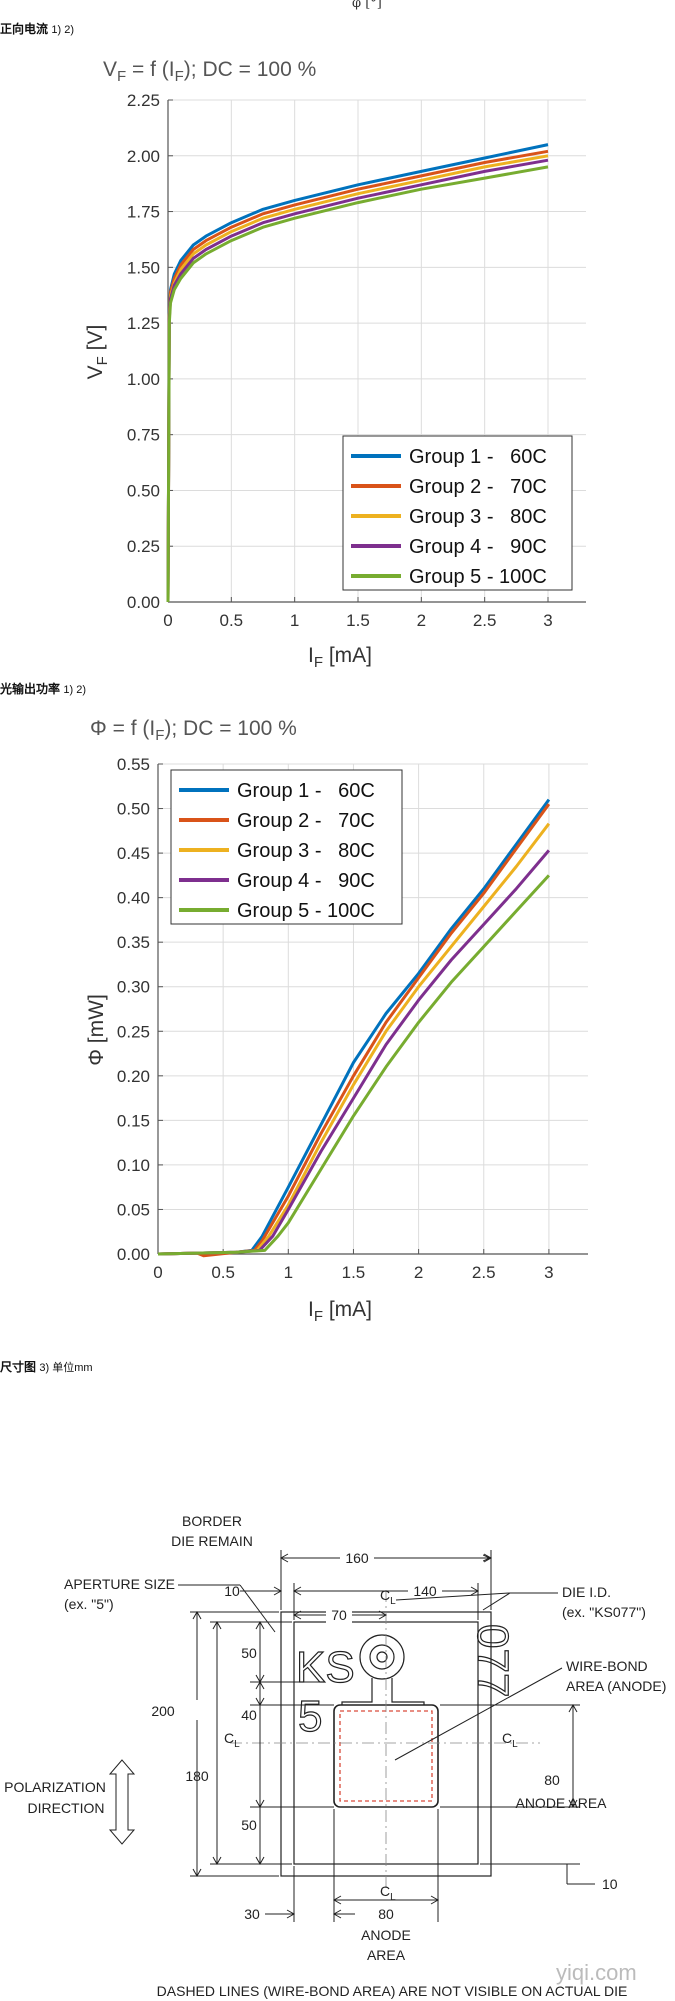  Describe the element at coordinates (212, 1521) in the screenshot. I see `border-label-1: BORDER` at that location.